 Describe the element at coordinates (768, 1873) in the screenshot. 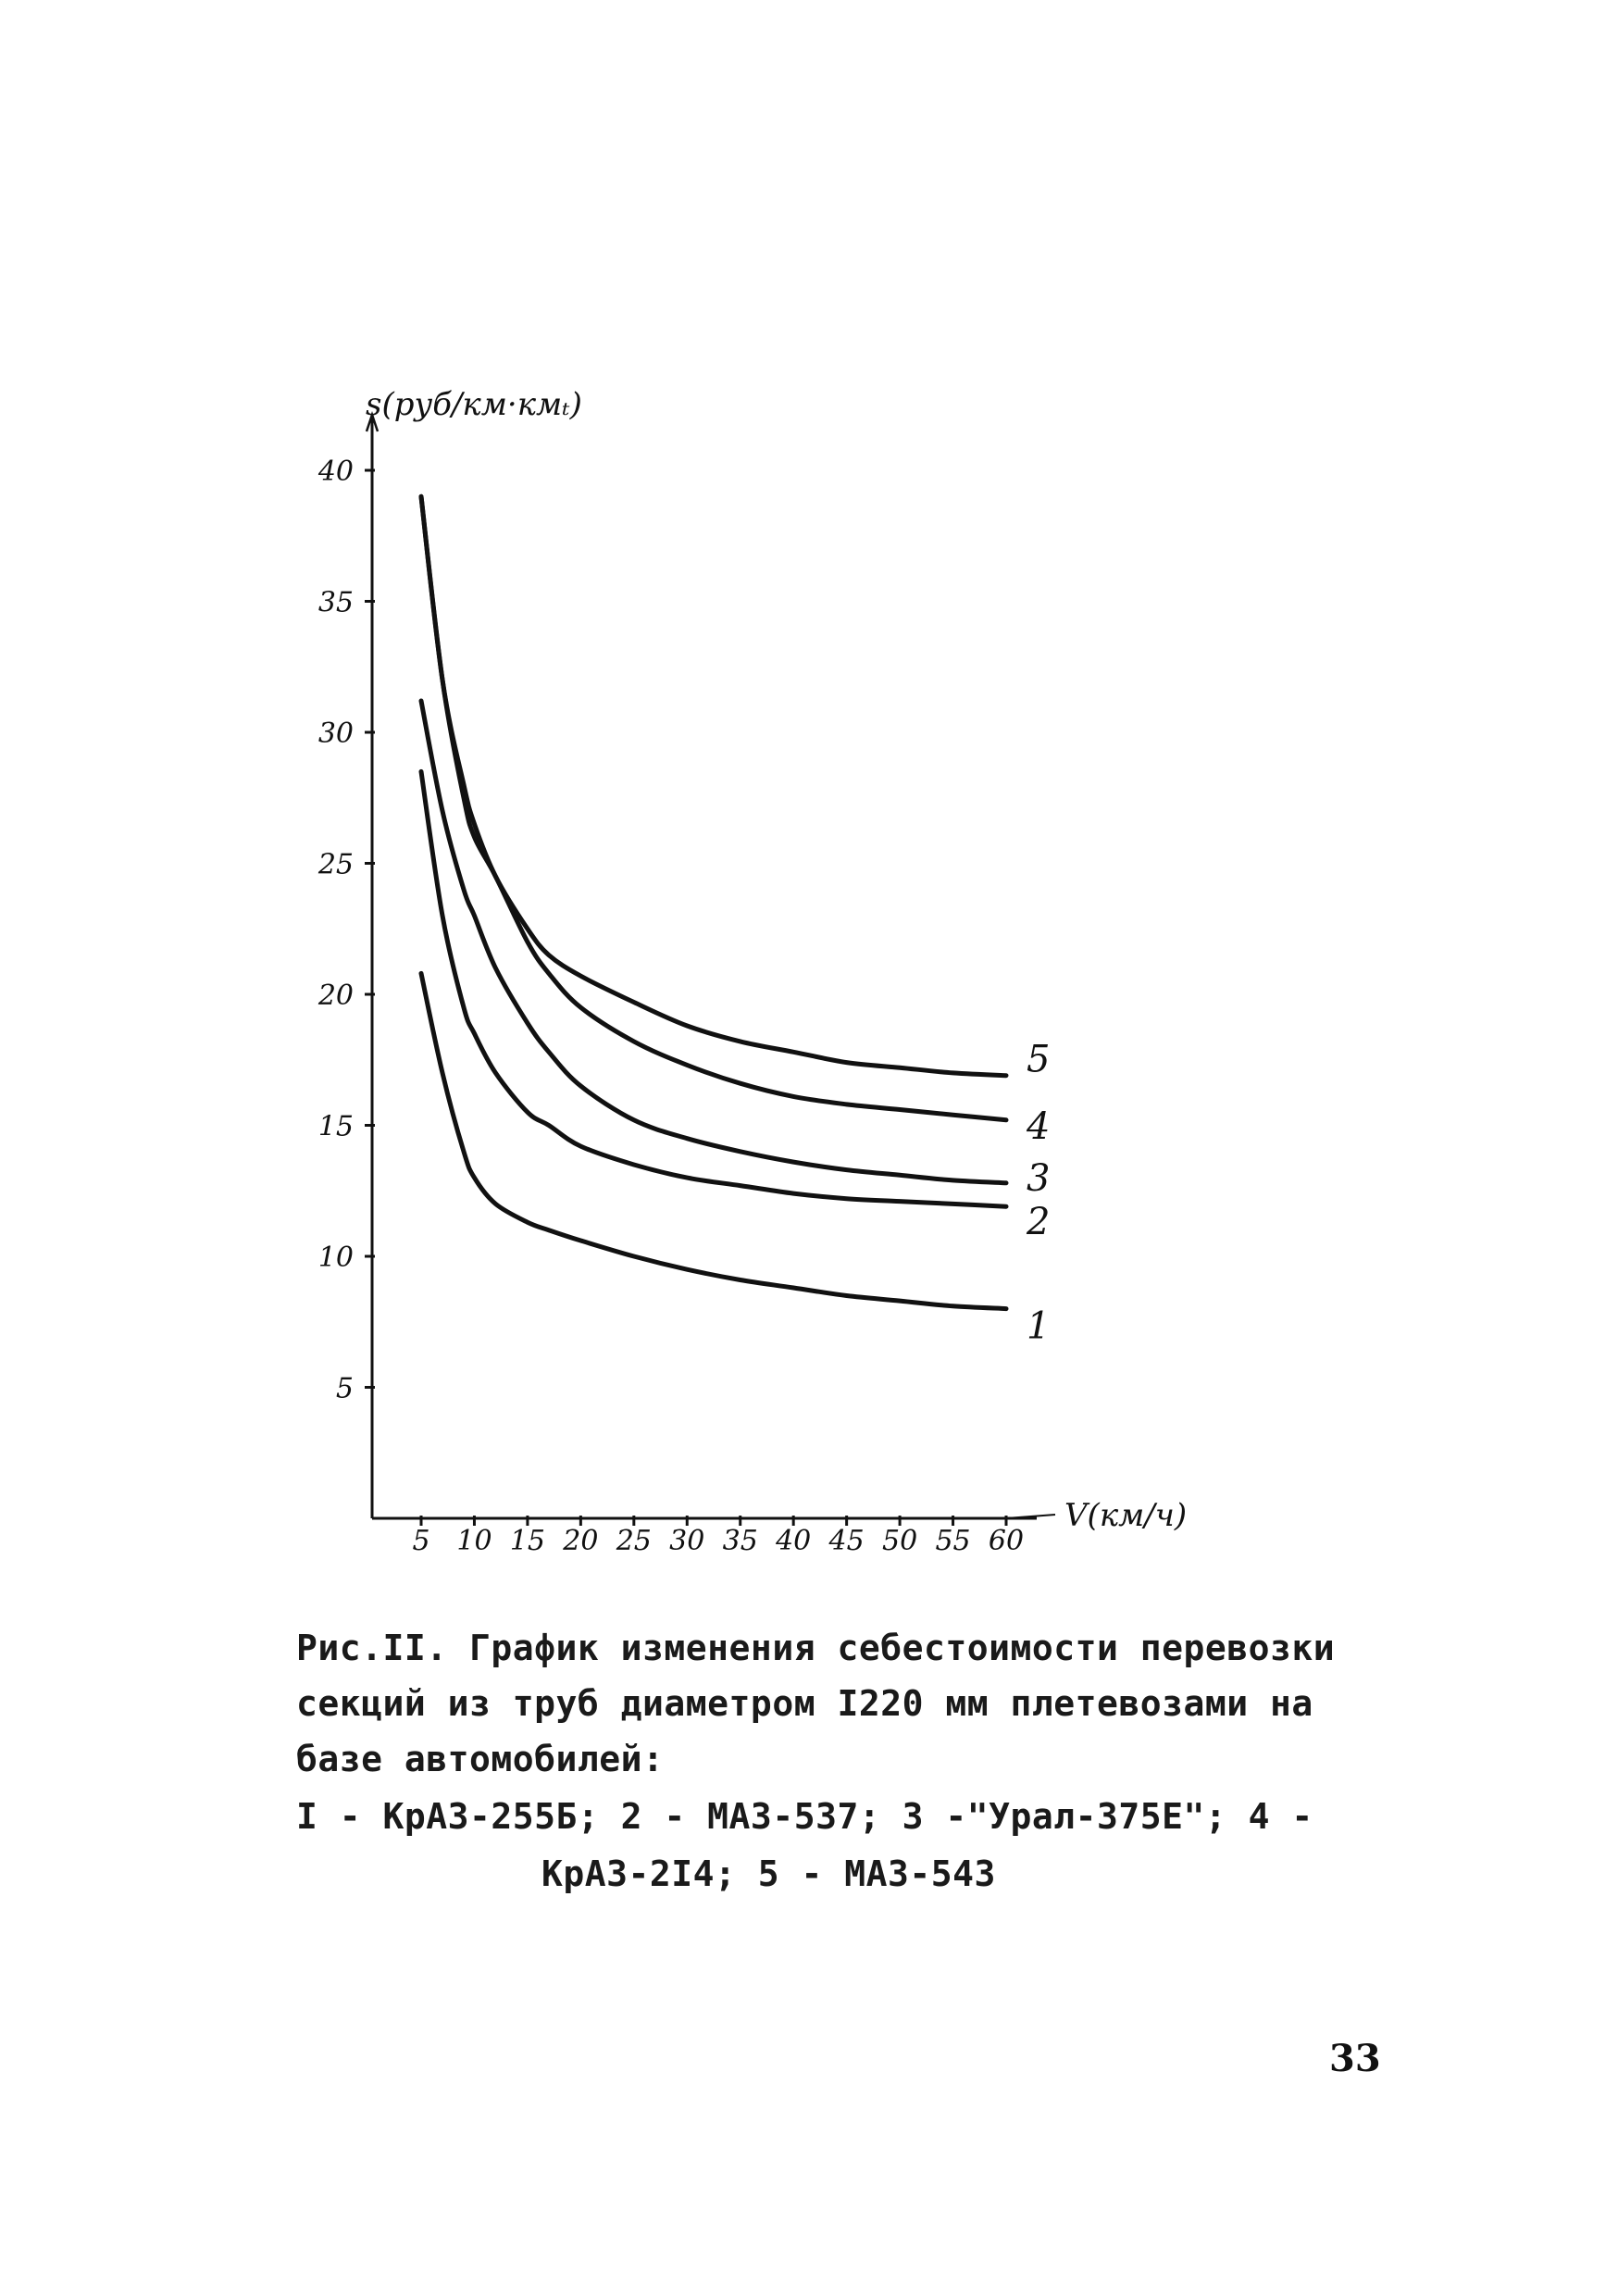

I see `figure-caption-legend-line-2: КрАЗ-2I4; 5 - МАЗ-543` at that location.